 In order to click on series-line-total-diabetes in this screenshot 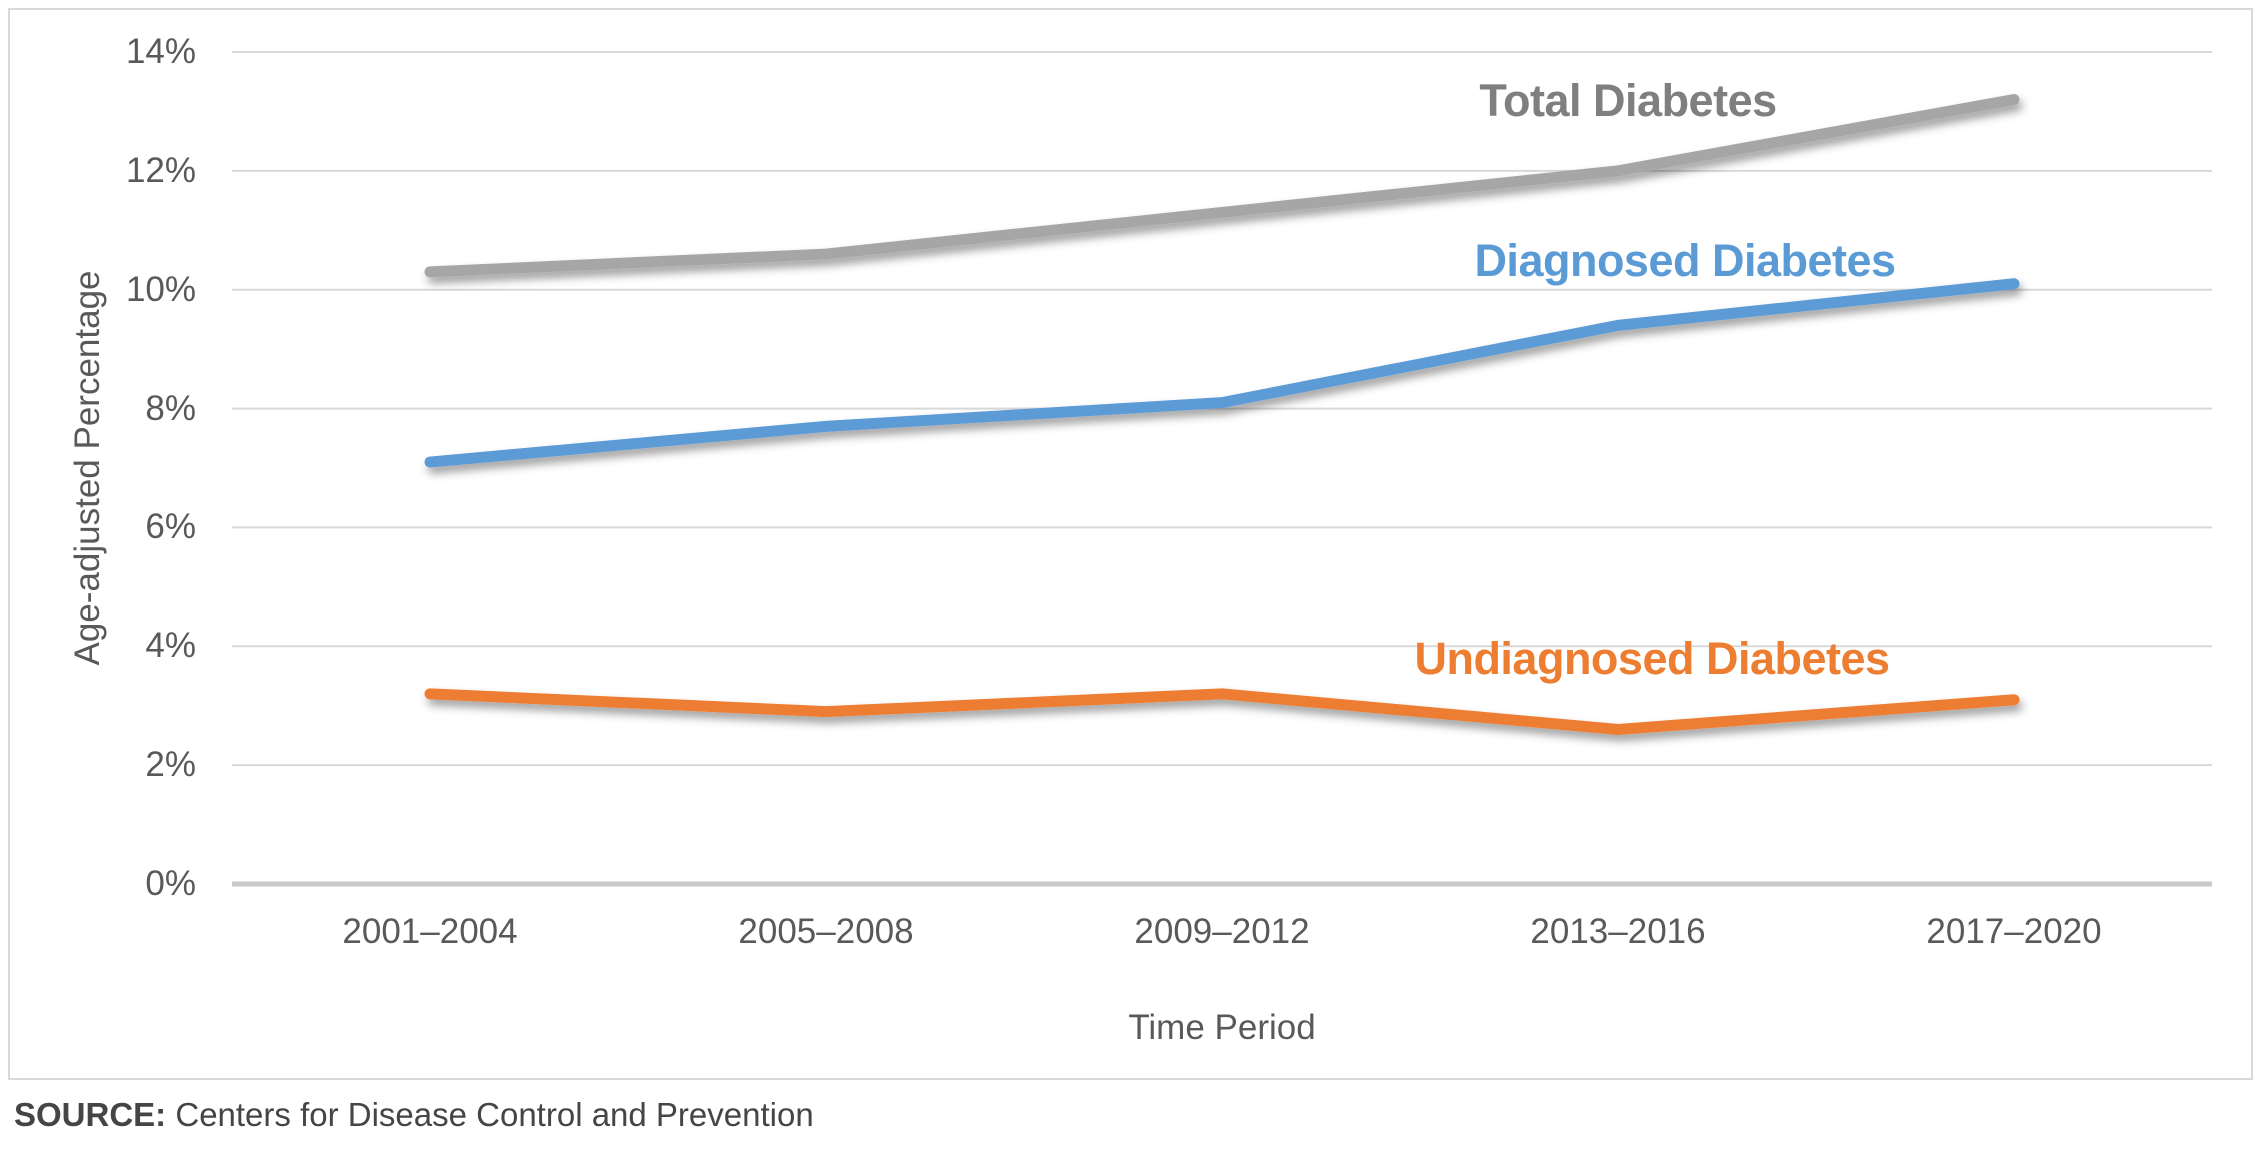, I will do `click(1222, 186)`.